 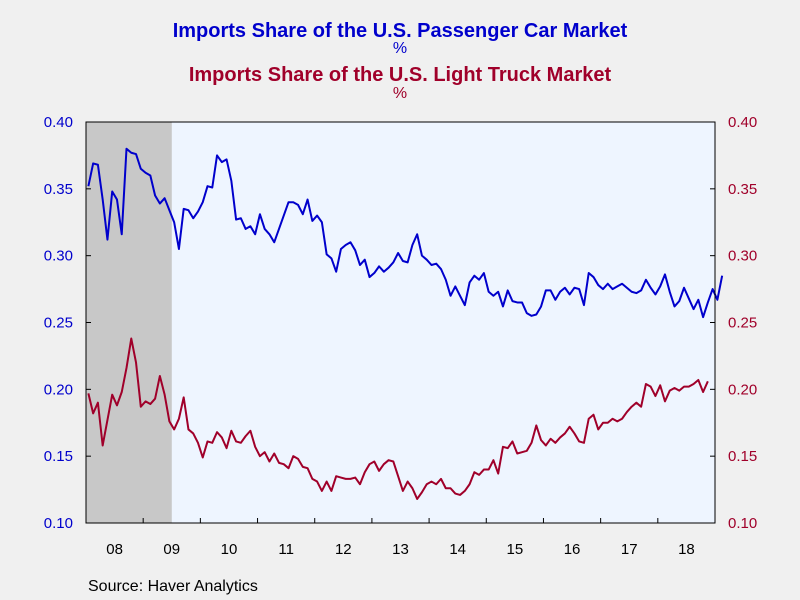 What do you see at coordinates (742, 122) in the screenshot?
I see `y-tick-label-right: 0.40` at bounding box center [742, 122].